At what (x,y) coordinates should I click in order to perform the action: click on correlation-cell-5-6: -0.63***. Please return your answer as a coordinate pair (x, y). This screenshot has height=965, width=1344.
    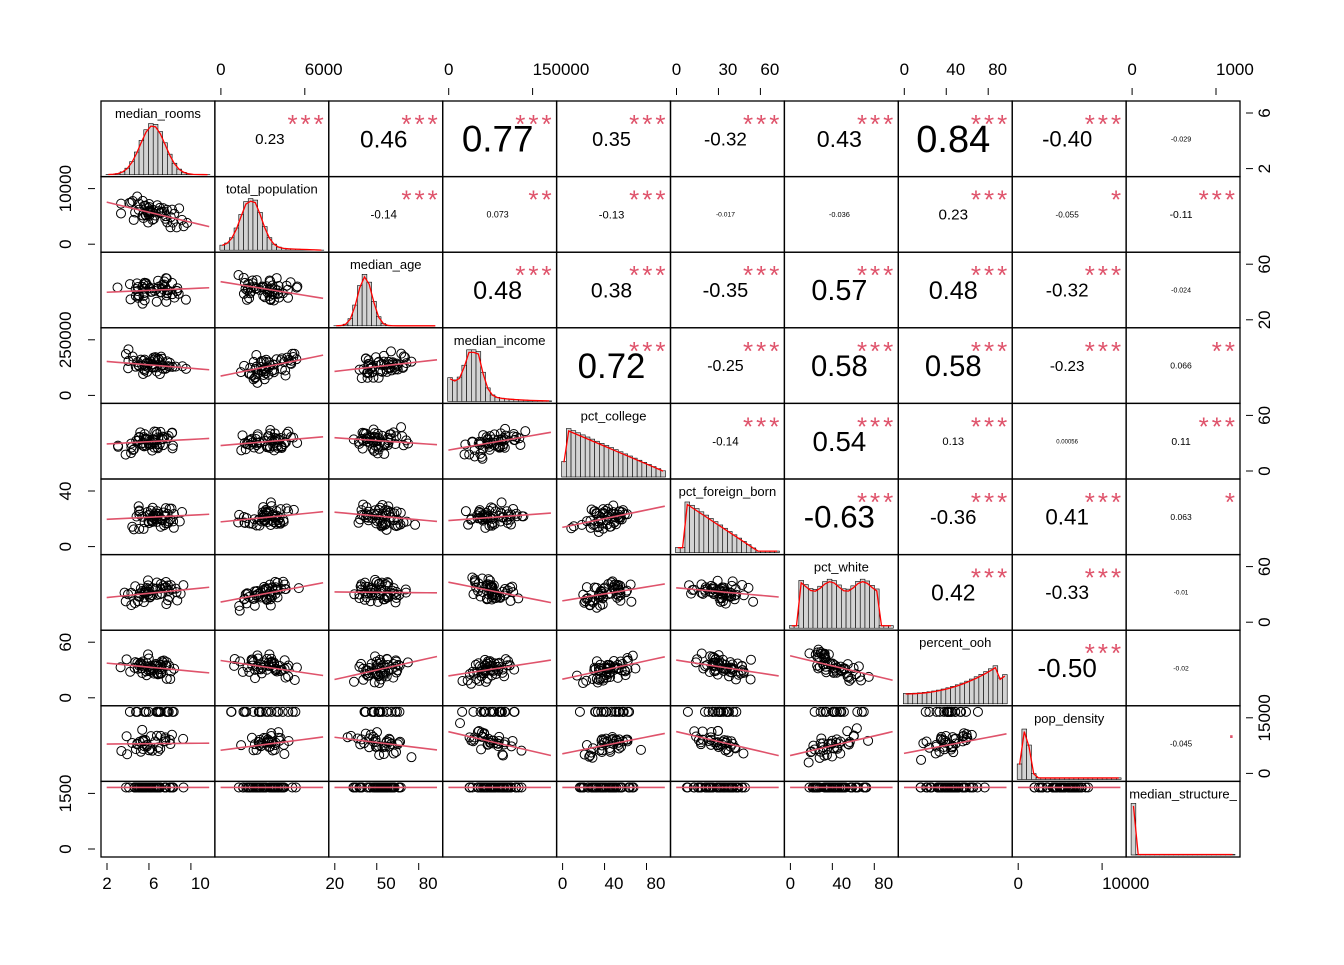
    Looking at the image, I should click on (850, 511).